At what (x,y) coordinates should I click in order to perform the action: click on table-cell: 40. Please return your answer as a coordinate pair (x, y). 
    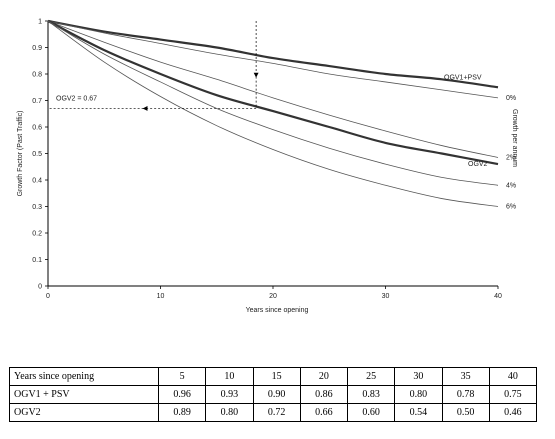
    Looking at the image, I should click on (513, 376).